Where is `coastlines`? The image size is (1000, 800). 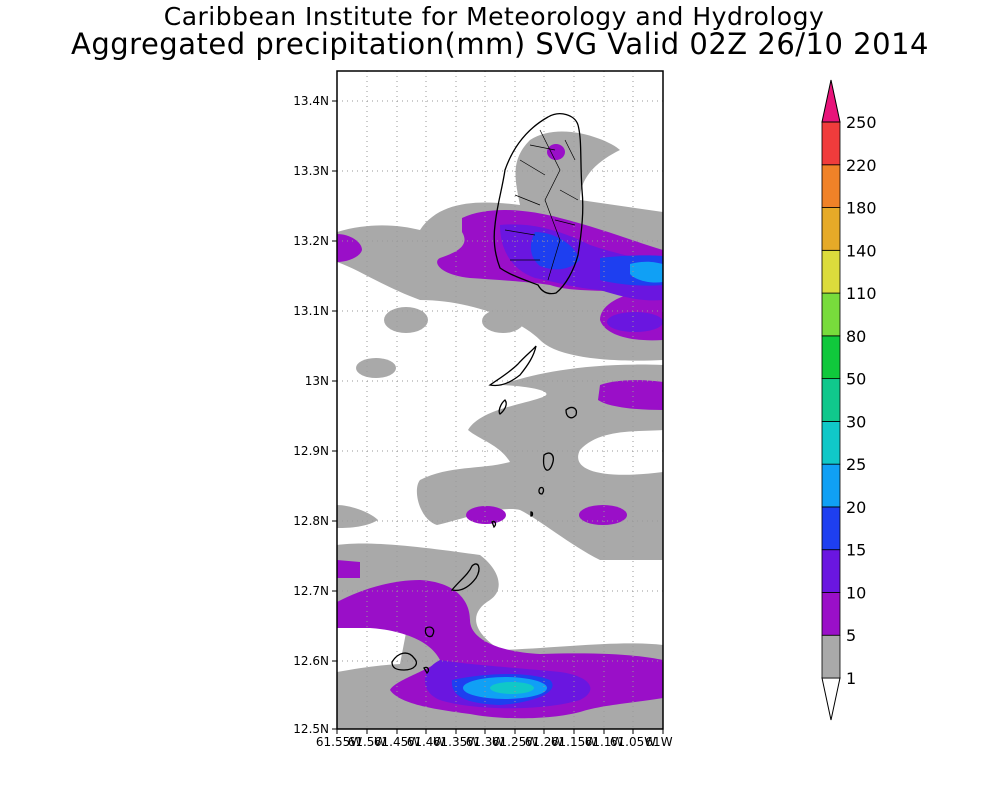 coastlines is located at coordinates (487, 394).